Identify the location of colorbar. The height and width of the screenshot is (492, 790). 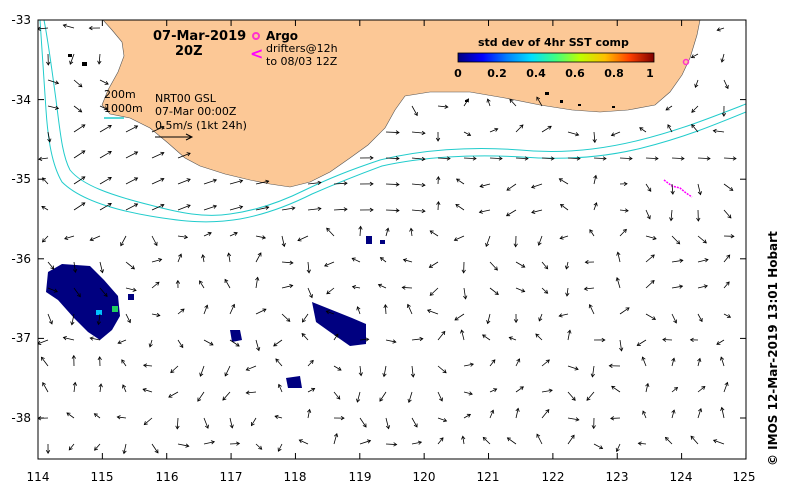
(556, 57).